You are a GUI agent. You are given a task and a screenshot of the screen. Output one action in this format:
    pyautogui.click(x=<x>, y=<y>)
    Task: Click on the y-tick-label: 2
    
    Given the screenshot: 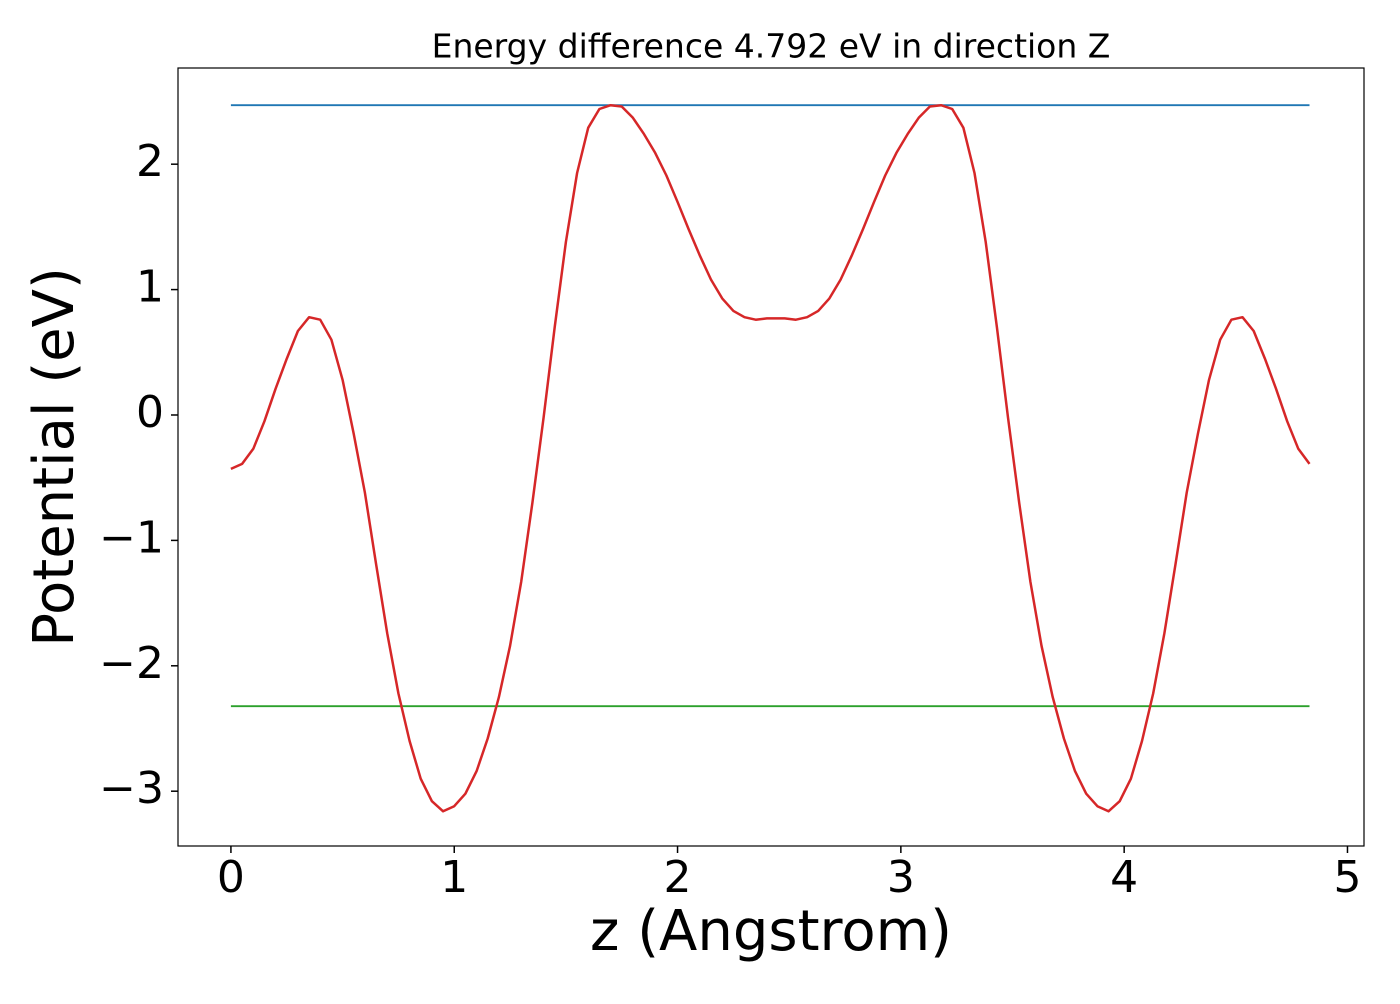 What is the action you would take?
    pyautogui.click(x=150, y=161)
    